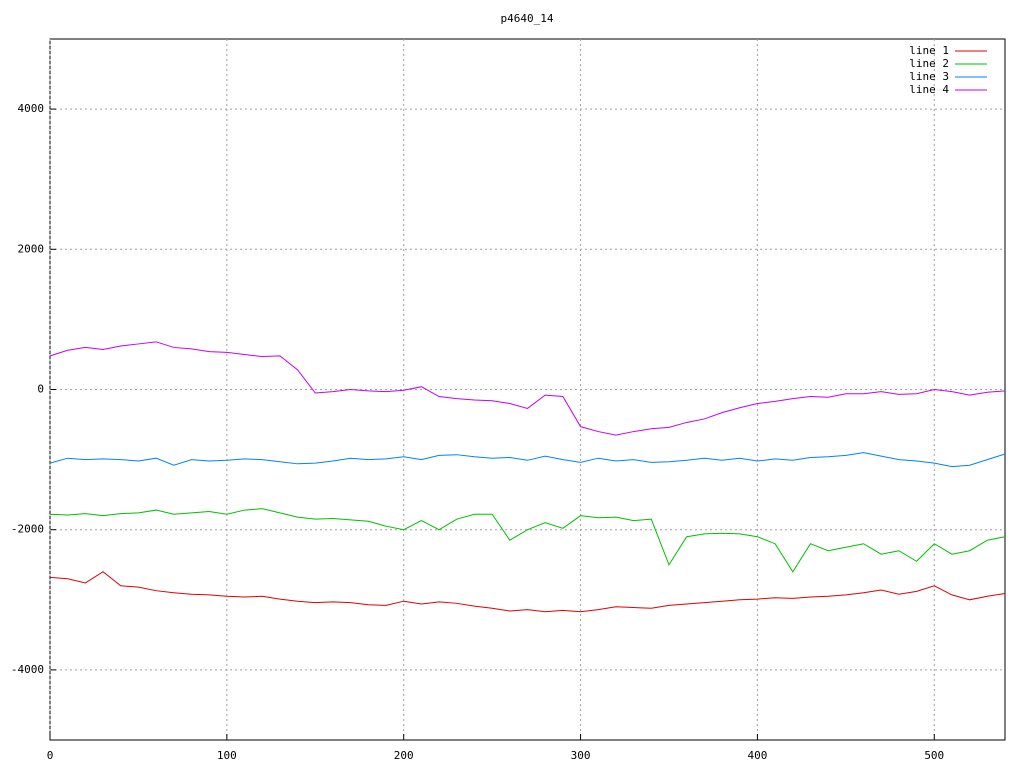  What do you see at coordinates (31, 108) in the screenshot?
I see `y-tick-label: 4000` at bounding box center [31, 108].